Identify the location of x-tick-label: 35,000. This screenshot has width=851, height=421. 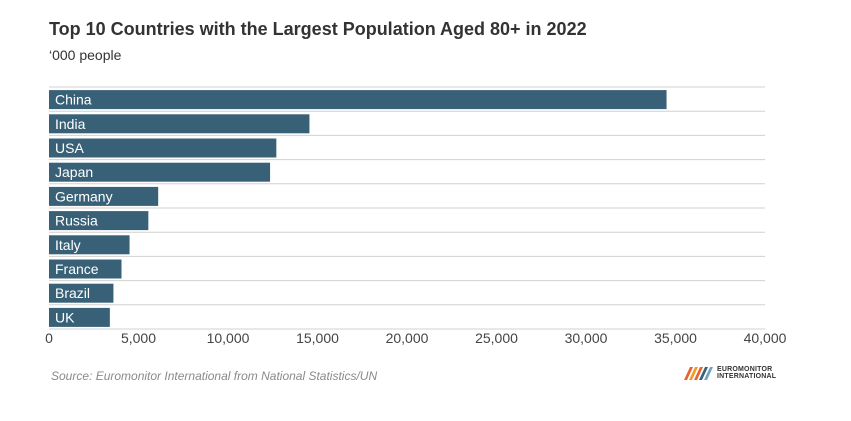
(675, 338).